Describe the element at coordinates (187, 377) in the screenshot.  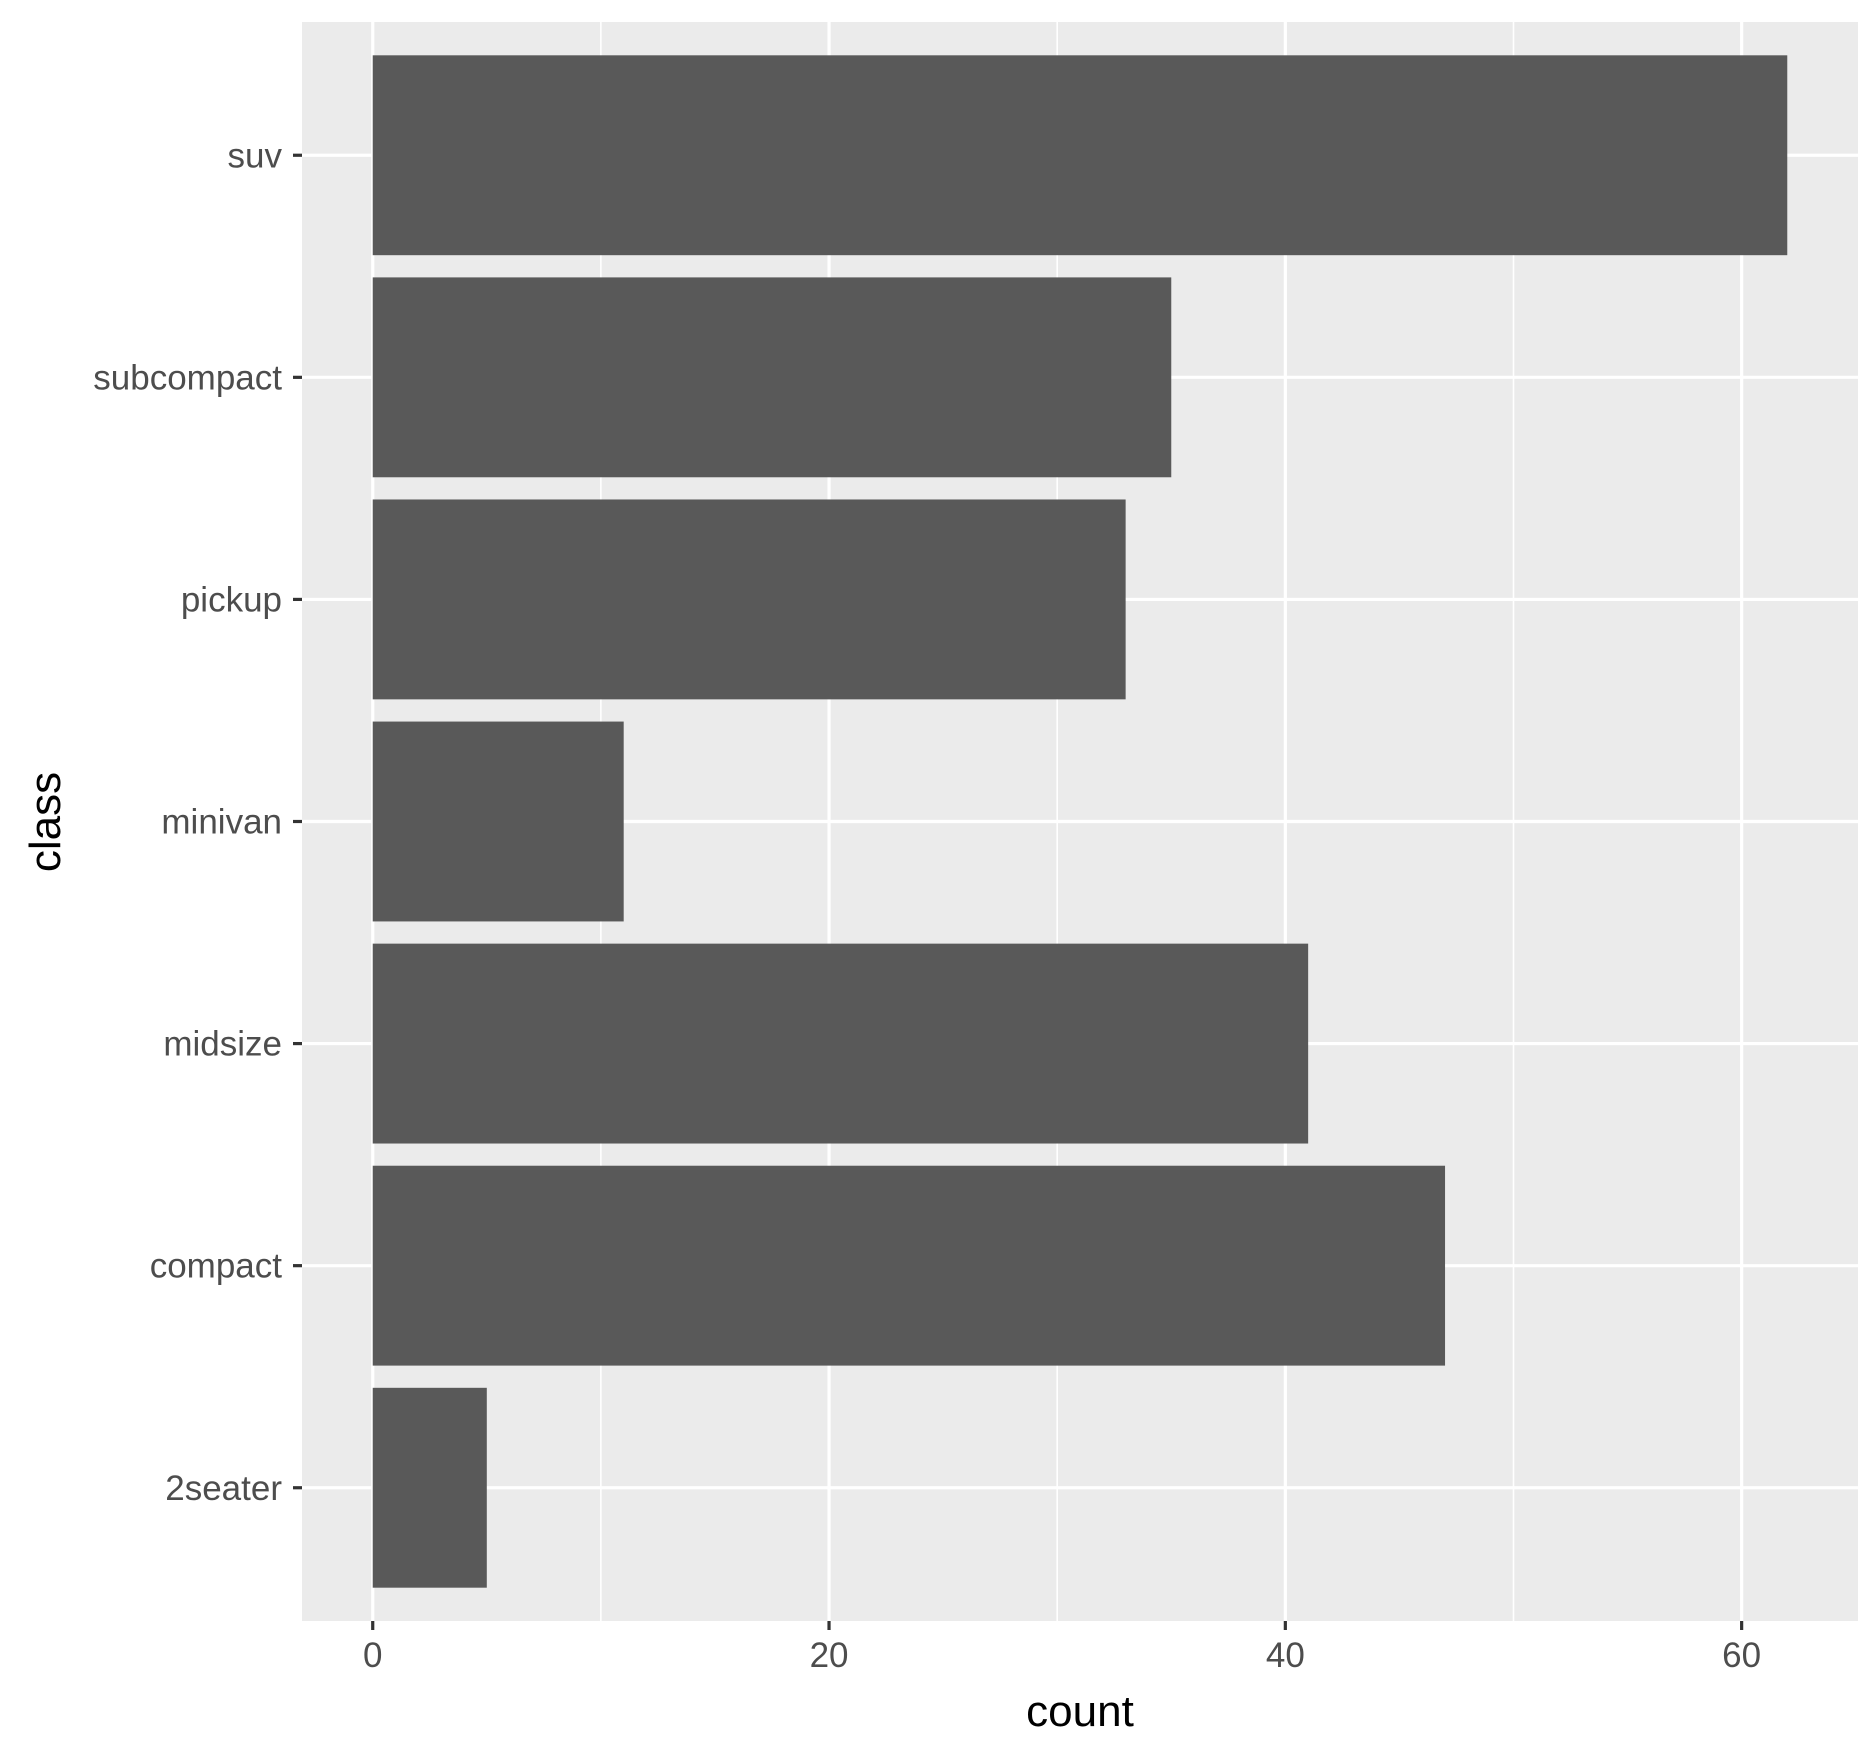
I see `y-tick-label: subcompact` at that location.